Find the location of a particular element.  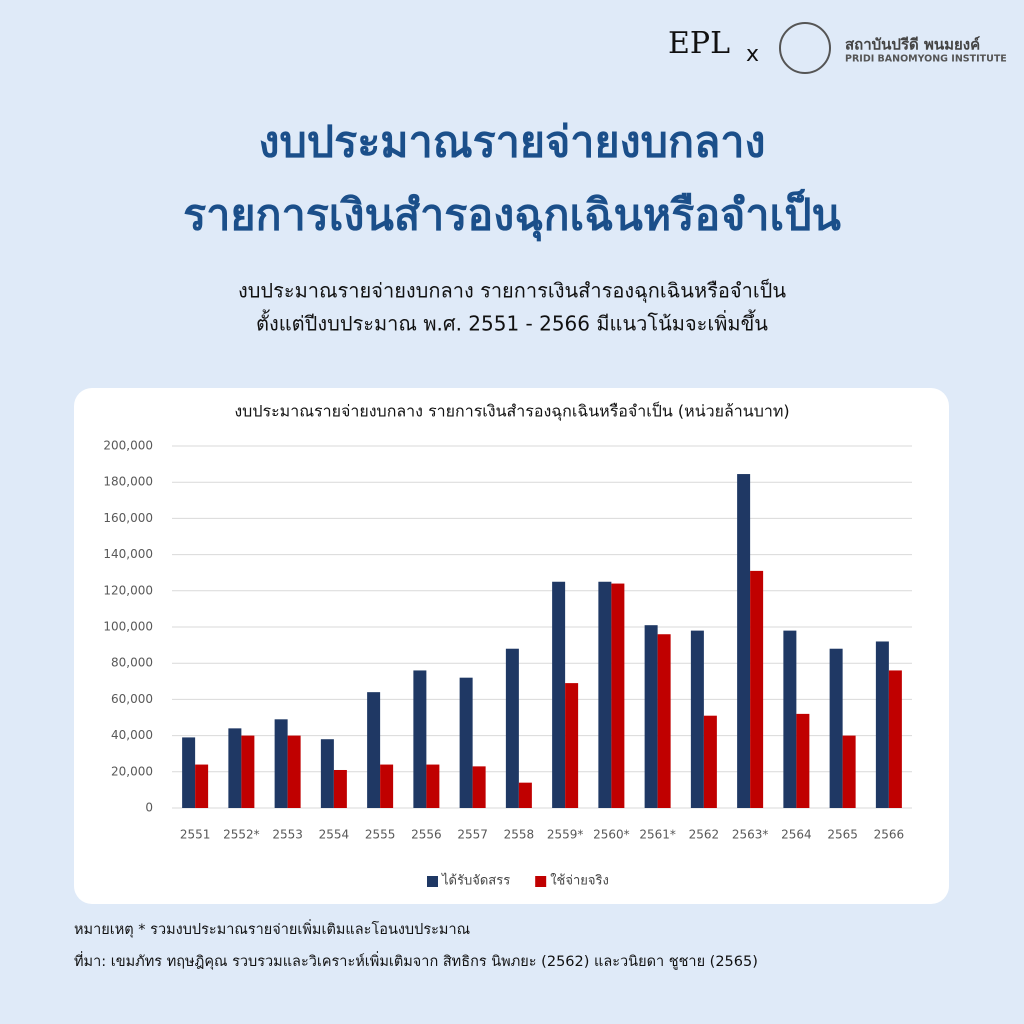

logo-separator: x is located at coordinates (752, 54).